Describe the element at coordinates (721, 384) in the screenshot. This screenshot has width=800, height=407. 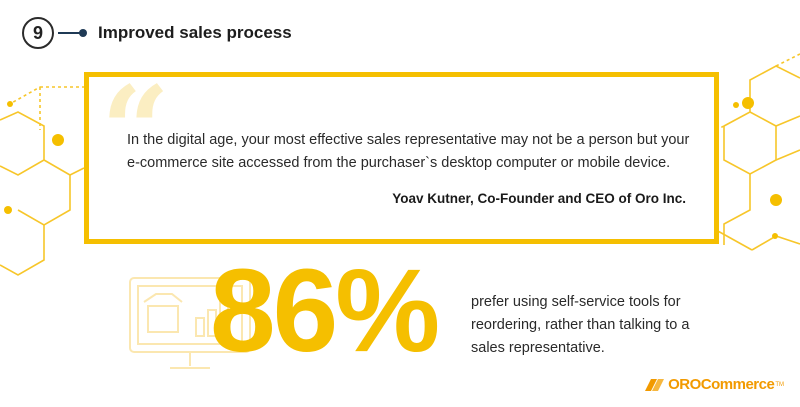
I see `logo-text: OROCommerce` at that location.